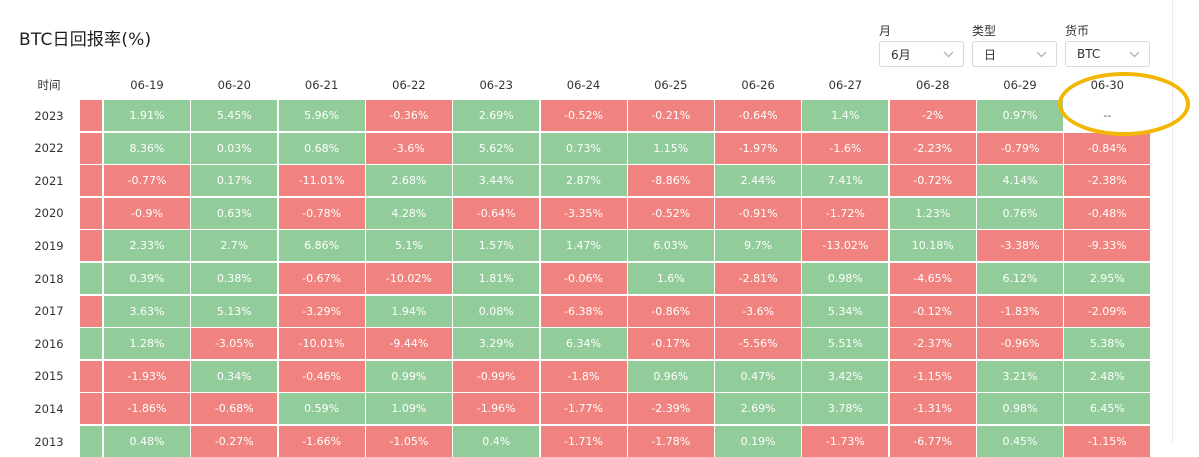 The image size is (1199, 457). What do you see at coordinates (932, 441) in the screenshot?
I see `return-cell: -6.77%` at bounding box center [932, 441].